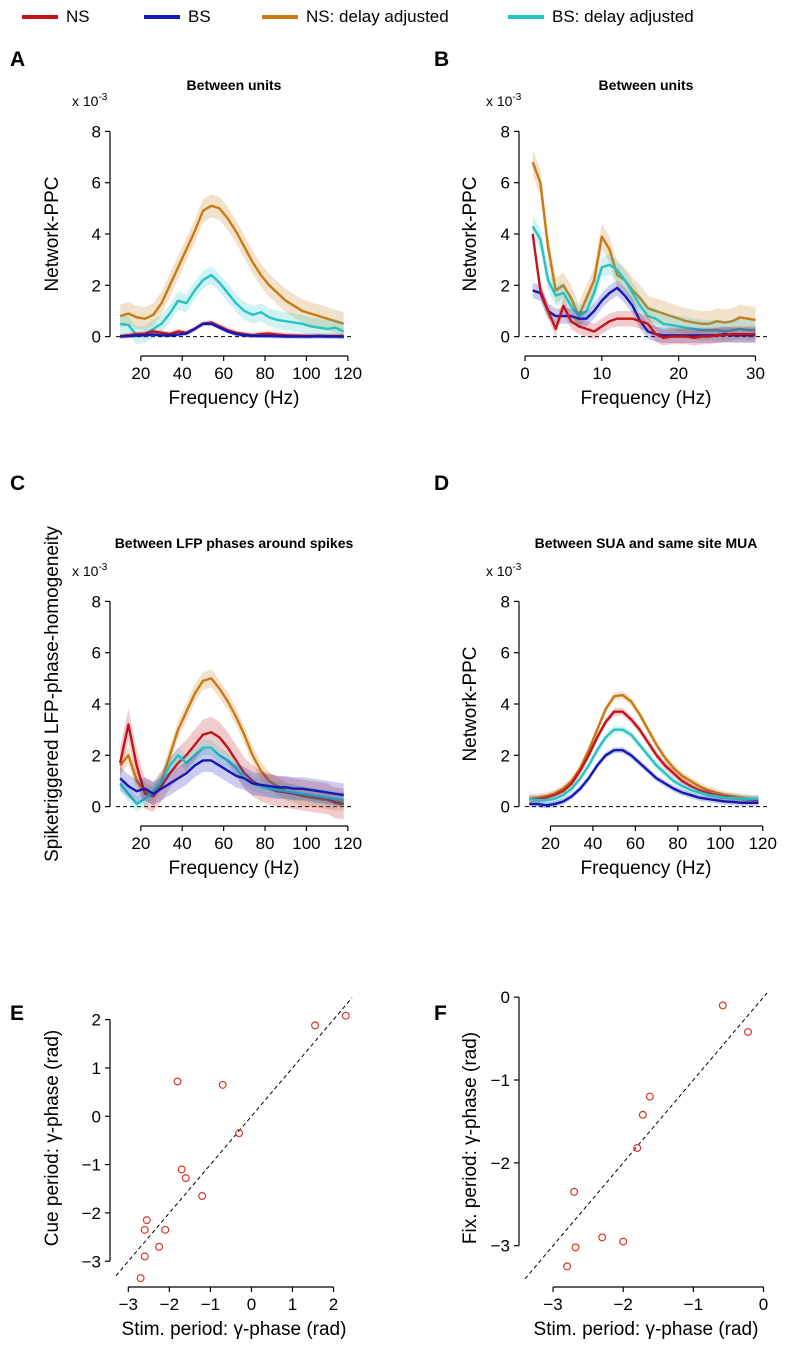 The height and width of the screenshot is (1345, 797). I want to click on y-axis: −3 −2 −1 0 Fix. period: γ-phase (rad), so click(490, 1122).